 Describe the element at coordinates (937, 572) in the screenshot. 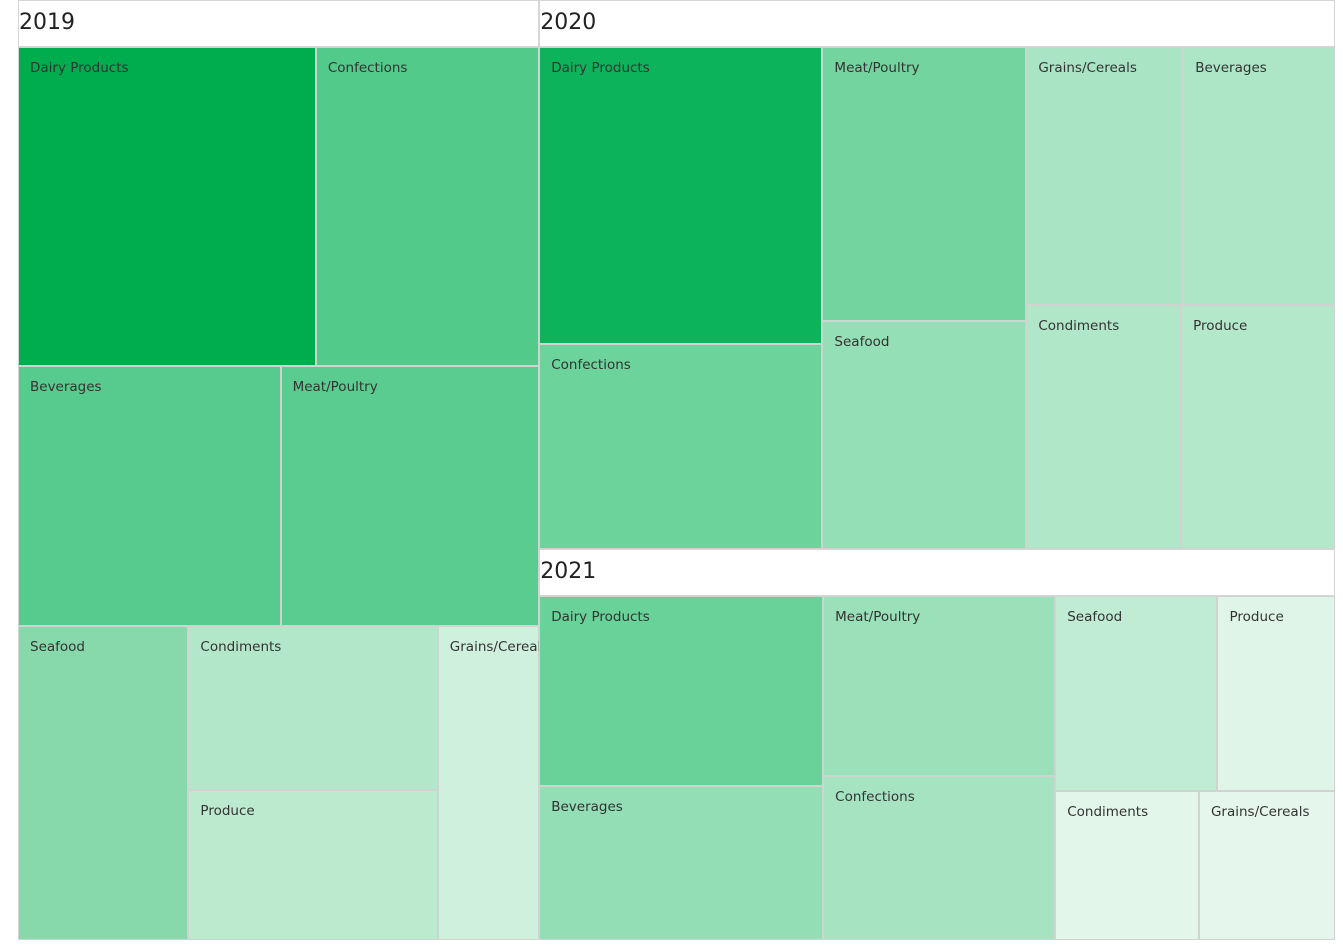

I see `group-header: 2021` at that location.